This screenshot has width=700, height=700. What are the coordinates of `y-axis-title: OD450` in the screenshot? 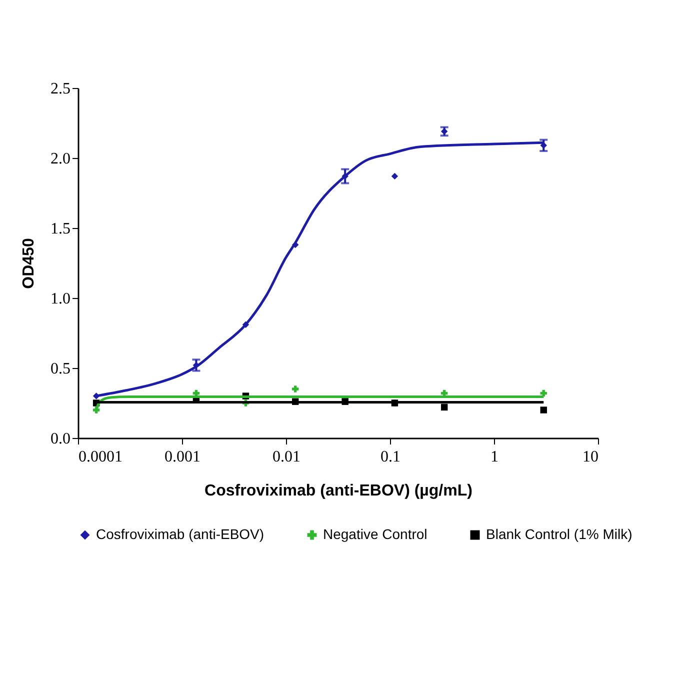 It's located at (29, 263).